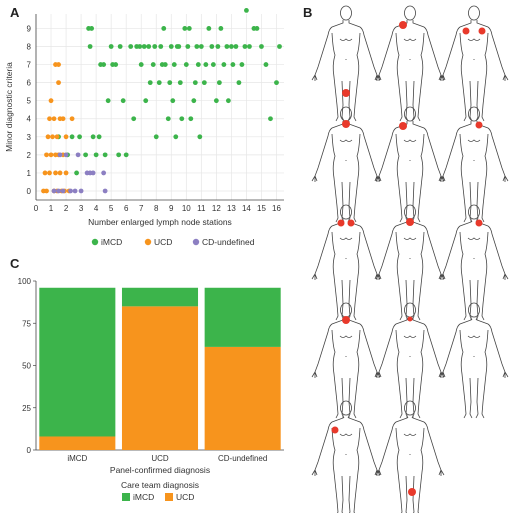 The height and width of the screenshot is (513, 520). What do you see at coordinates (126, 208) in the screenshot?
I see `scatter-x-tick-label: 6` at bounding box center [126, 208].